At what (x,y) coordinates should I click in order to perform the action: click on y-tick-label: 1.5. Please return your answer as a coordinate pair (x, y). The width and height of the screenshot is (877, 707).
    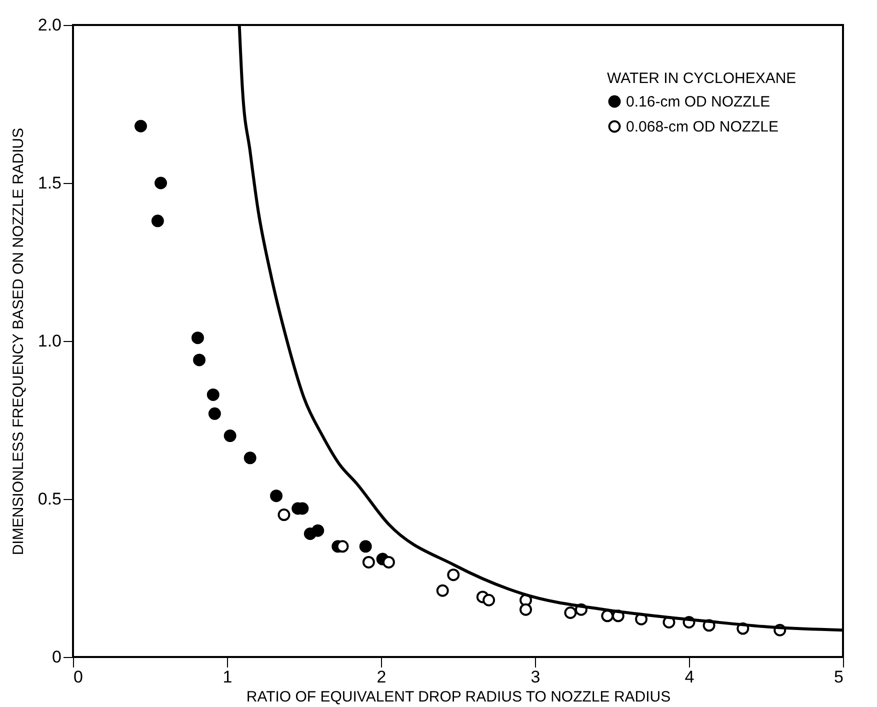
    Looking at the image, I should click on (50, 183).